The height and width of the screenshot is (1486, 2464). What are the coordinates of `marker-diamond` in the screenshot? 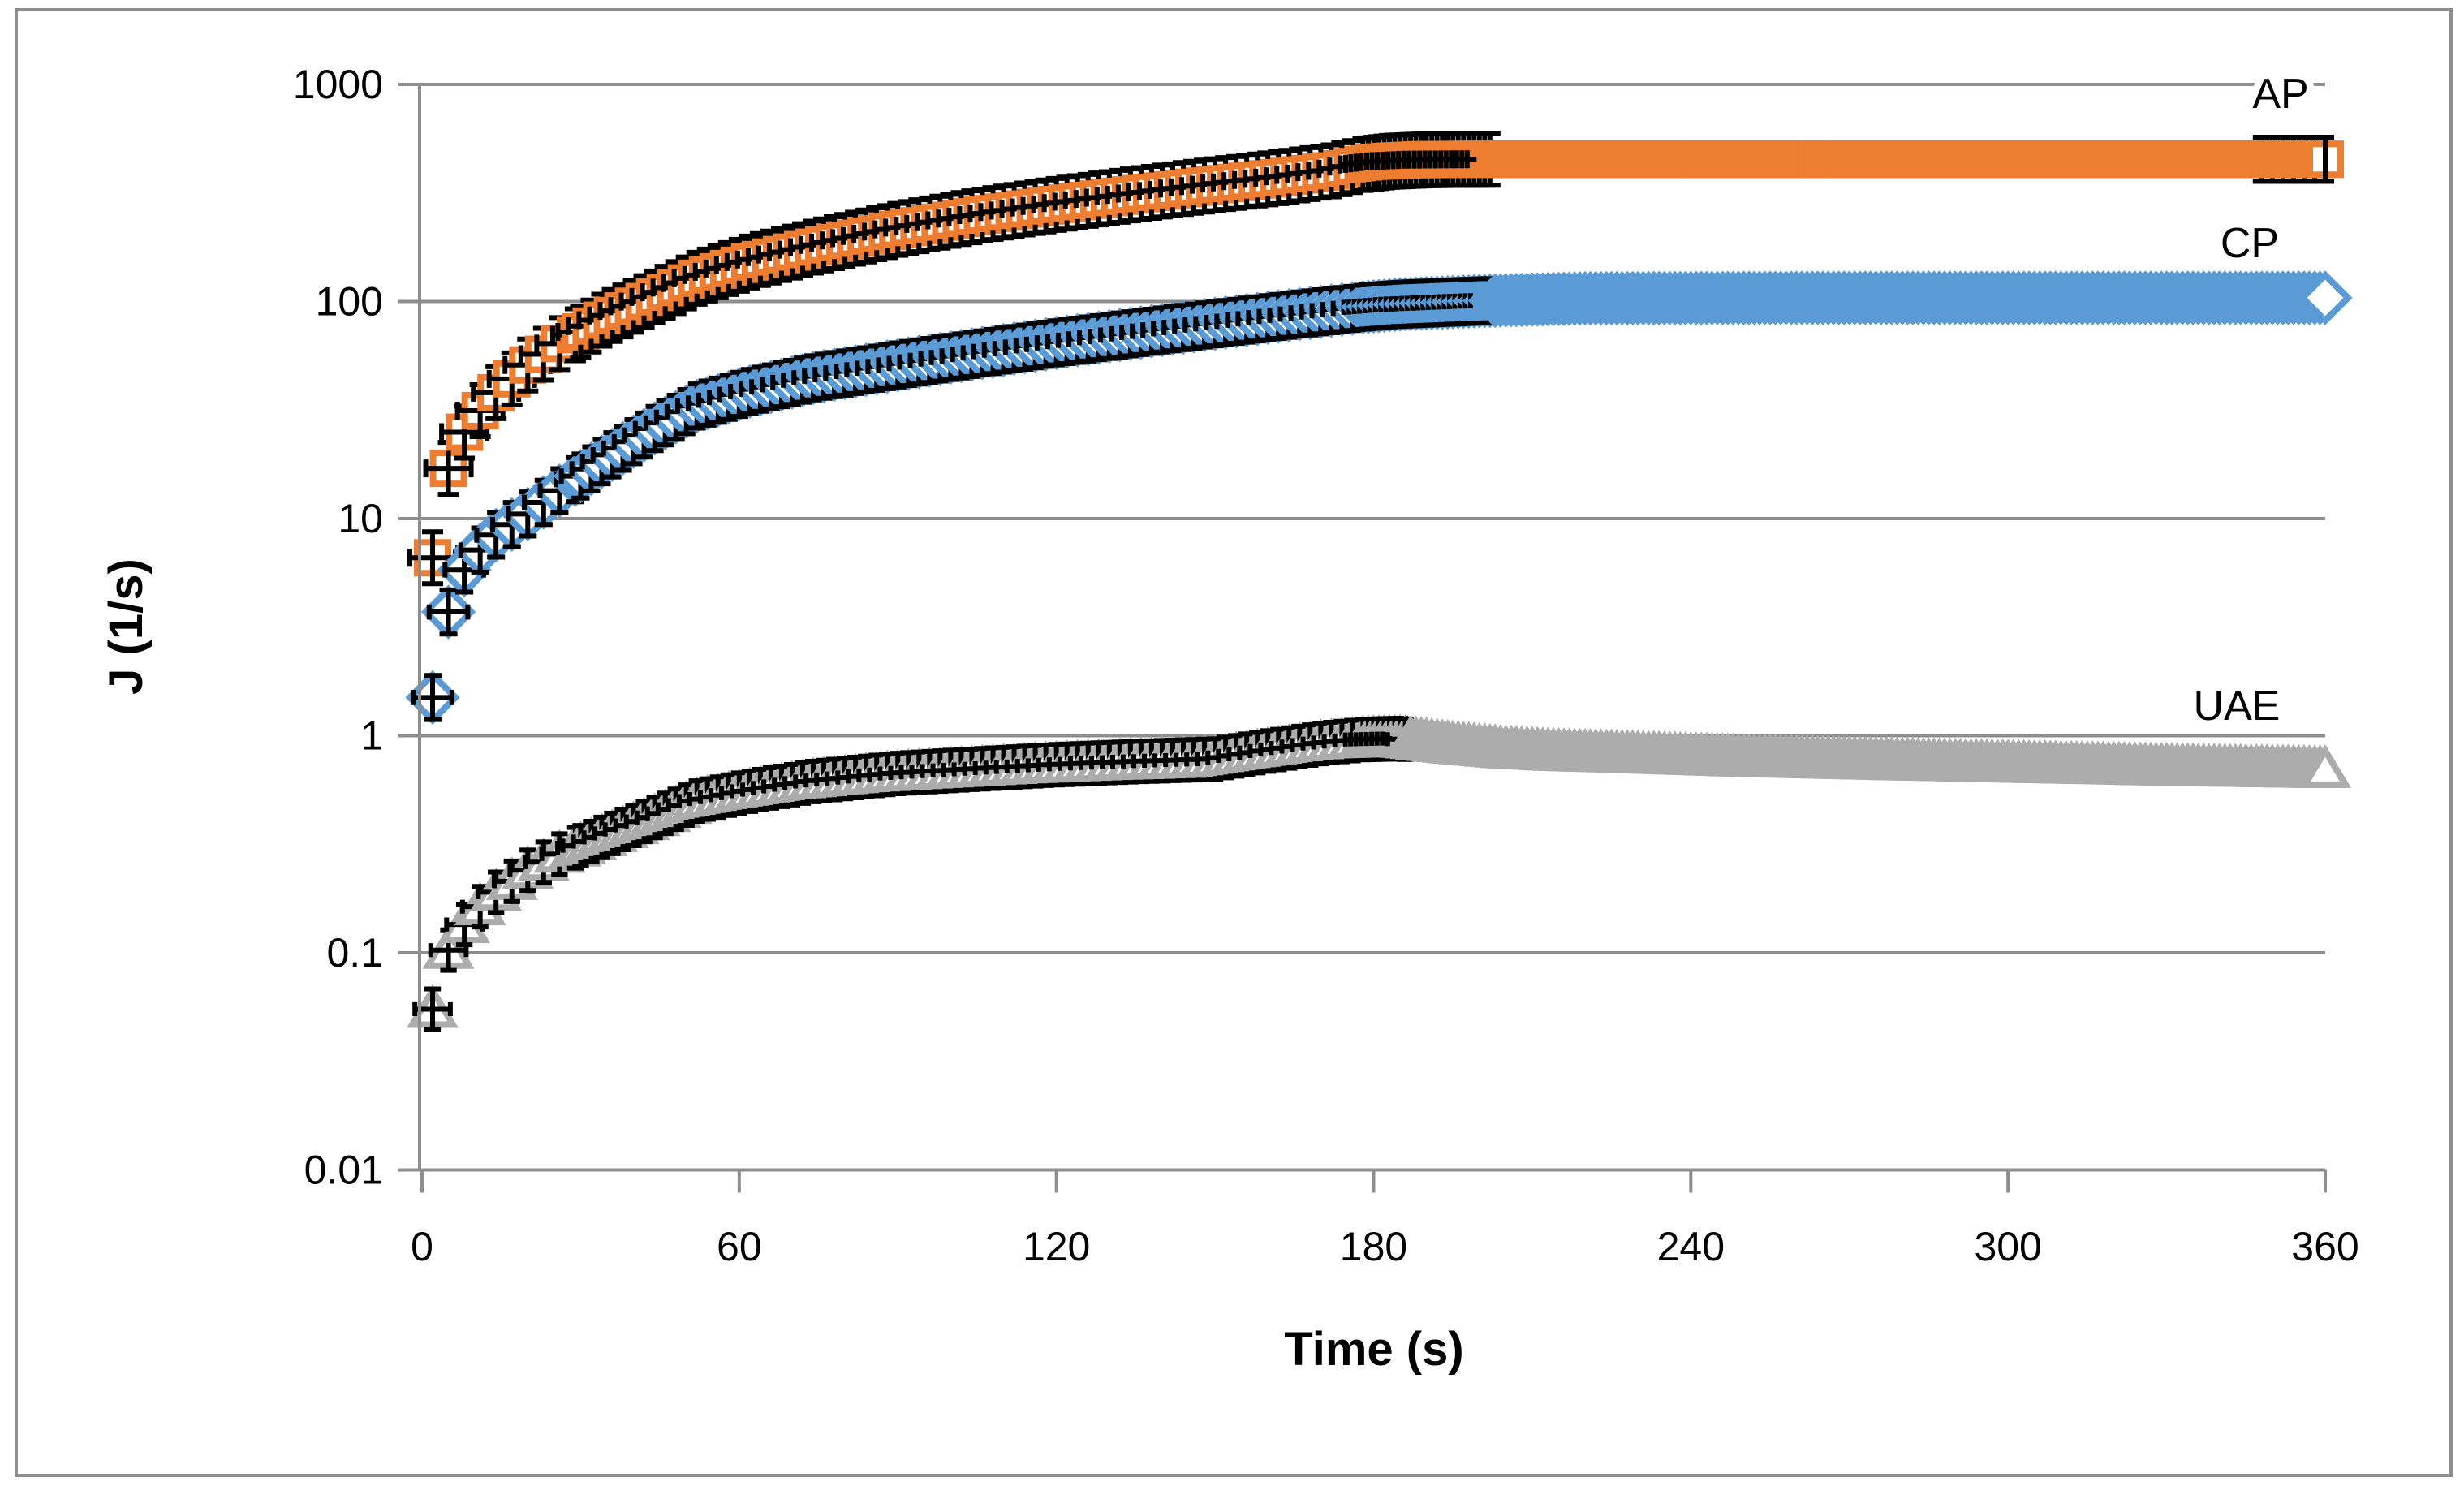 It's located at (2325, 297).